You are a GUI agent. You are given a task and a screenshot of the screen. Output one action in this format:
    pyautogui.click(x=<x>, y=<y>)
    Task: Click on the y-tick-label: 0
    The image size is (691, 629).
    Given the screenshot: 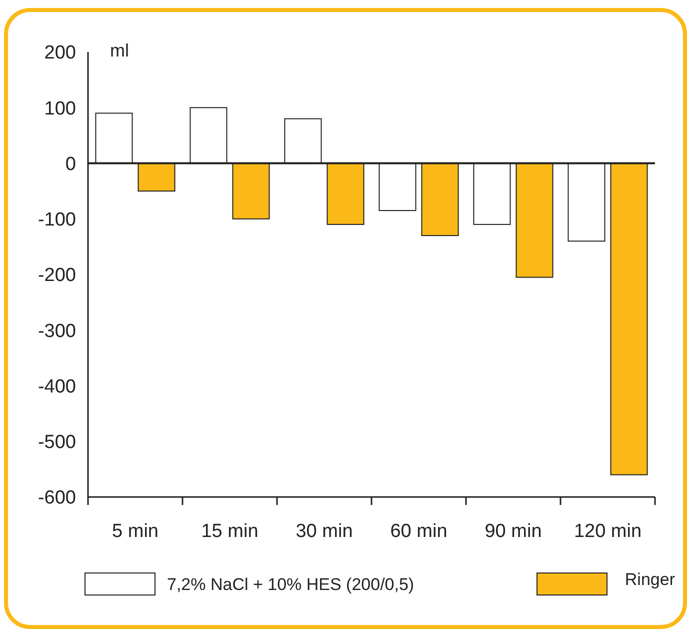 What is the action you would take?
    pyautogui.click(x=70, y=164)
    